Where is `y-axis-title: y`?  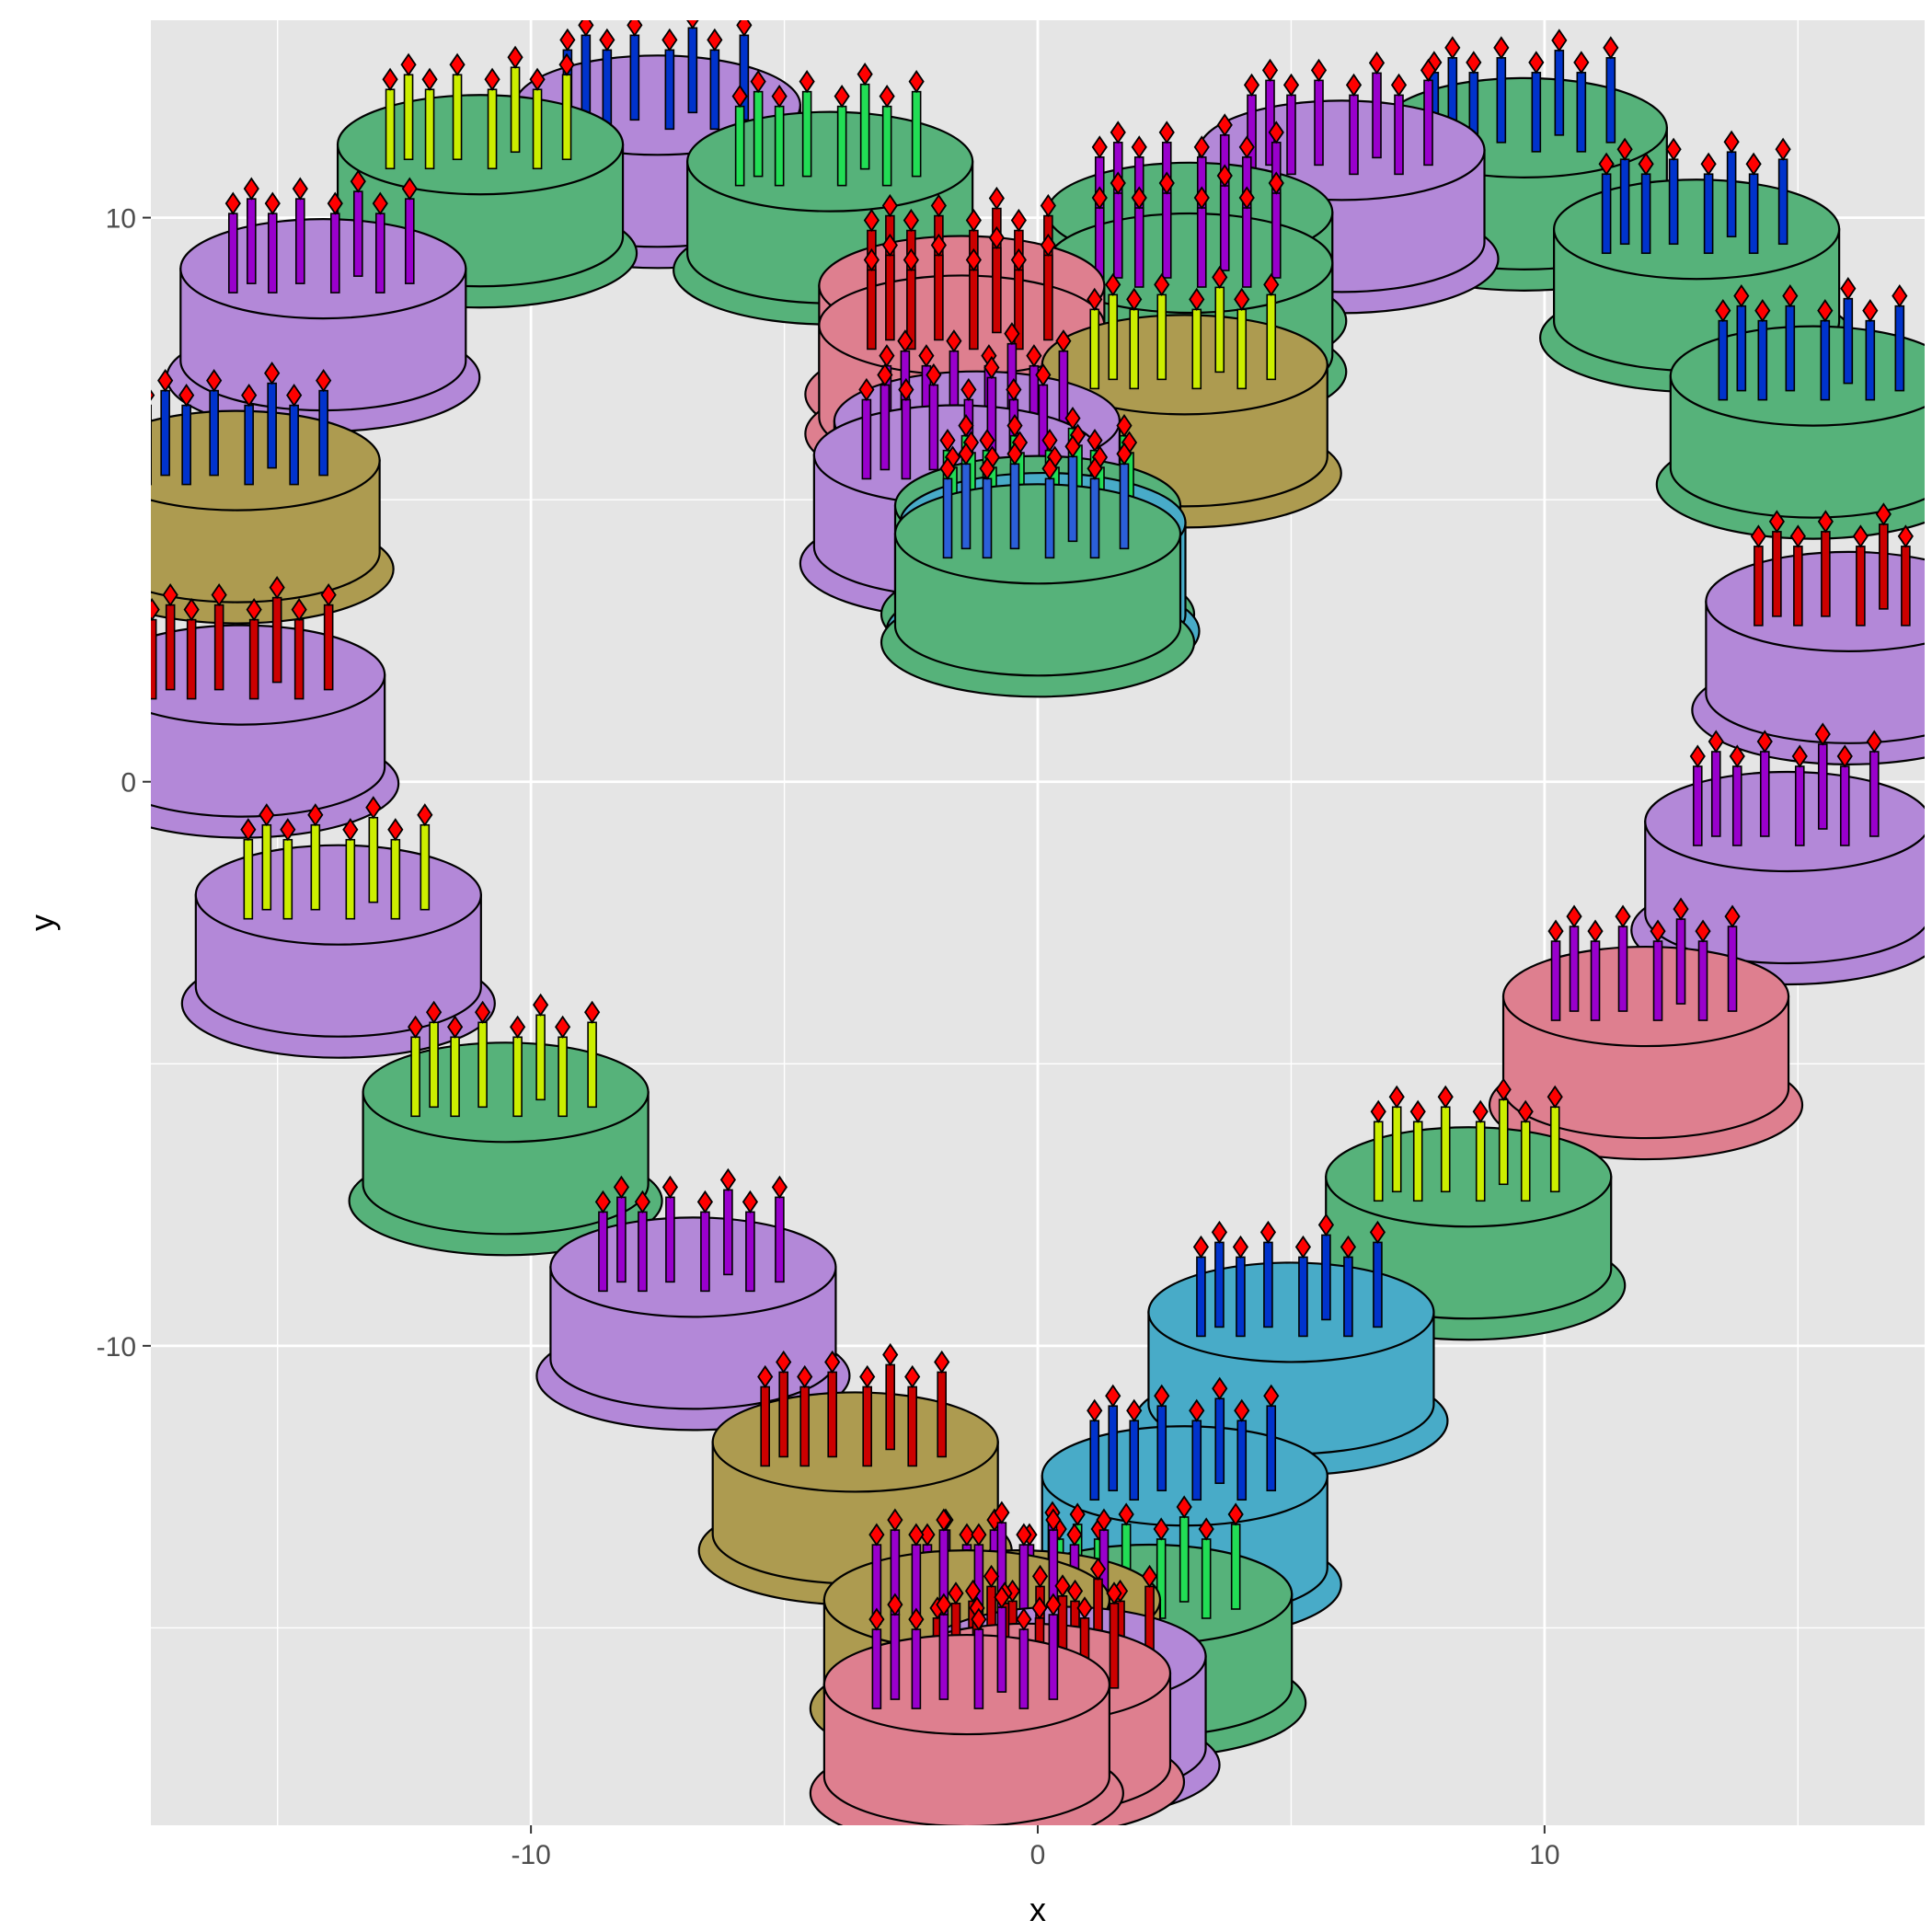 y-axis-title: y is located at coordinates (42, 922).